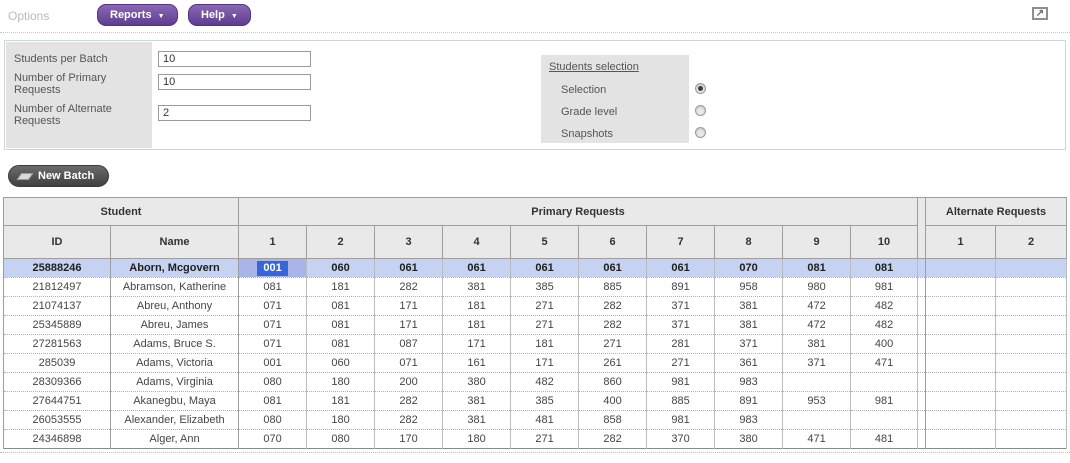  I want to click on request-cell: 361, so click(749, 363).